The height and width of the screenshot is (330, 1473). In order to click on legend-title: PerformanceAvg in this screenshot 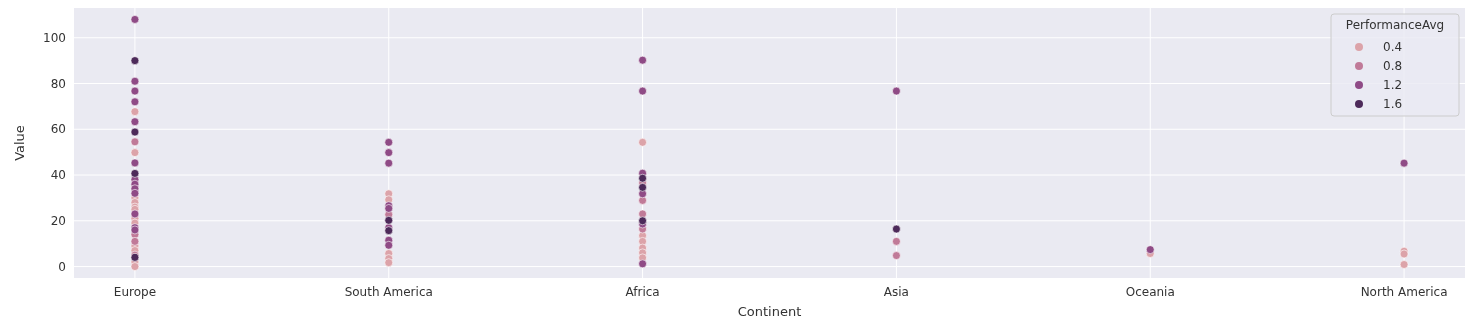, I will do `click(1395, 25)`.